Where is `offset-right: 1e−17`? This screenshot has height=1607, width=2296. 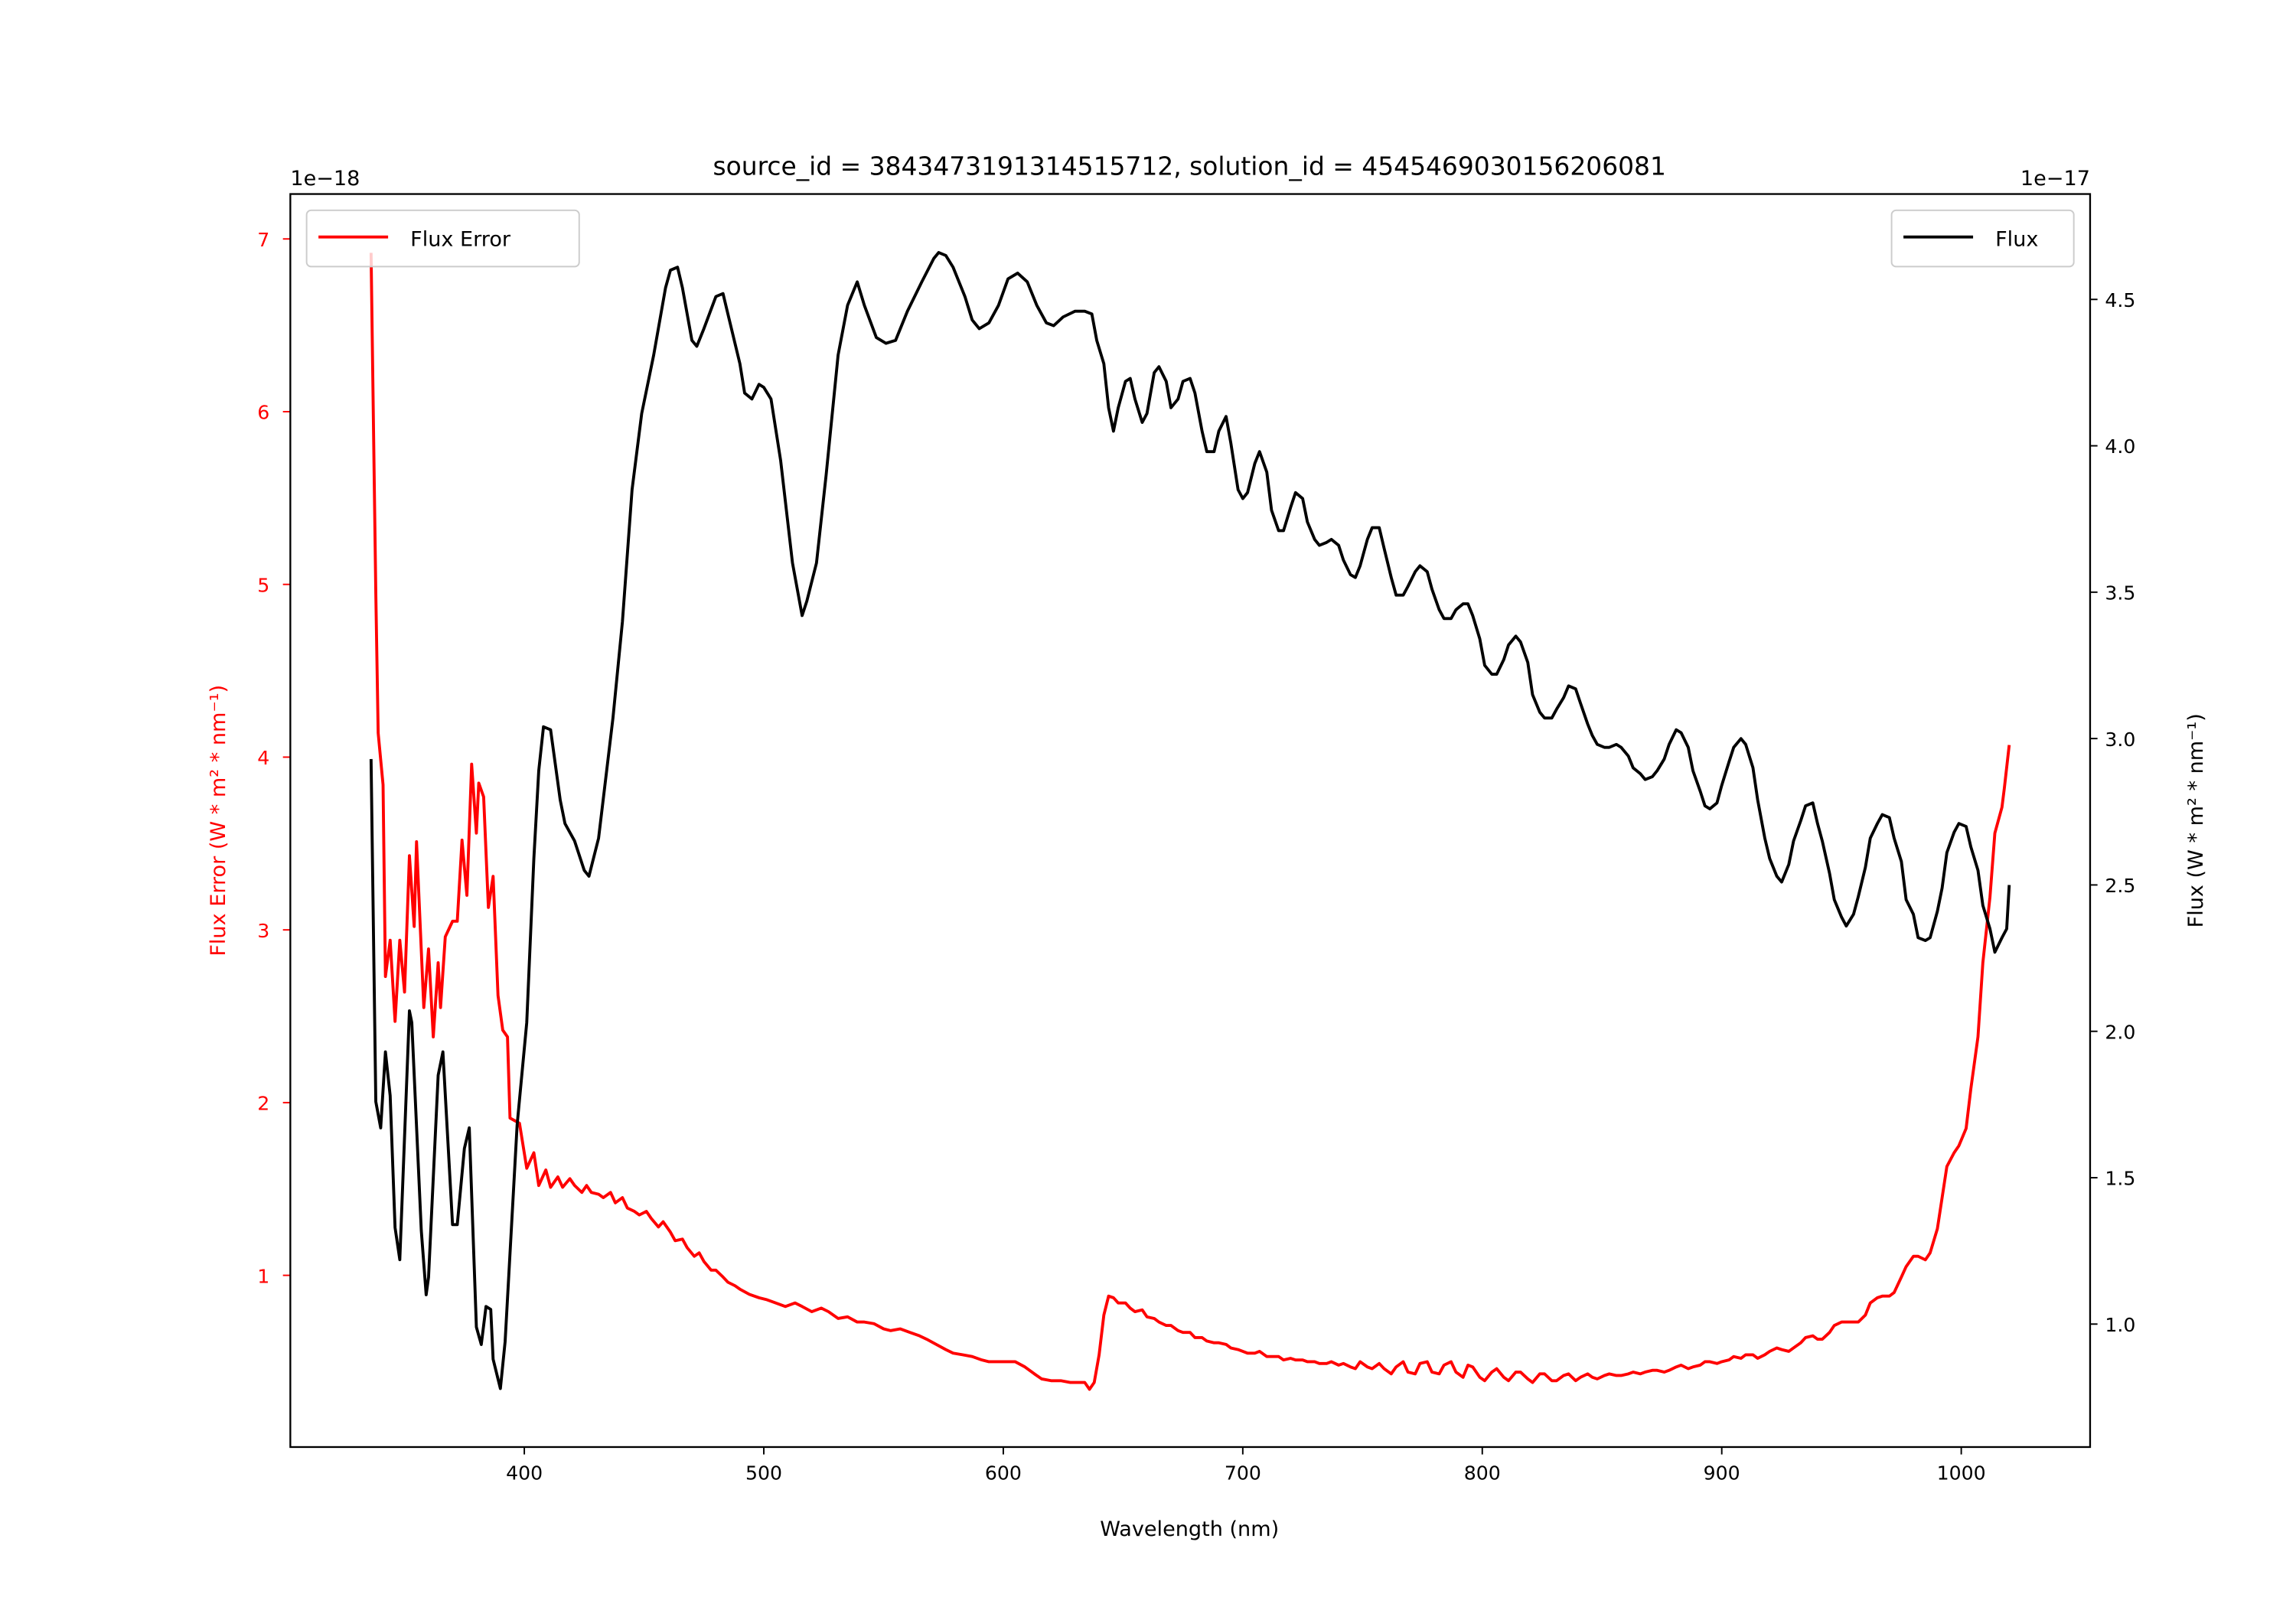 offset-right: 1e−17 is located at coordinates (2055, 179).